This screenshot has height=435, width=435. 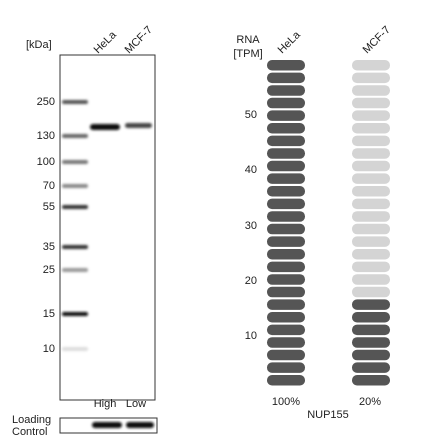 I want to click on gene-name: NUP155, so click(x=328, y=415).